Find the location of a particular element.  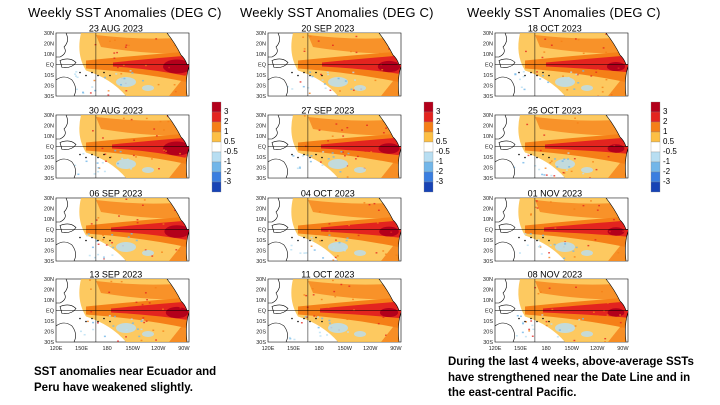

legend-label: 2 is located at coordinates (665, 121).